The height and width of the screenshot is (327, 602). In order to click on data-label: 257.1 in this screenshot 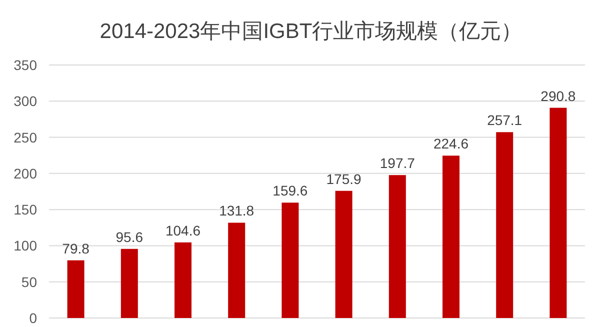, I will do `click(504, 120)`.